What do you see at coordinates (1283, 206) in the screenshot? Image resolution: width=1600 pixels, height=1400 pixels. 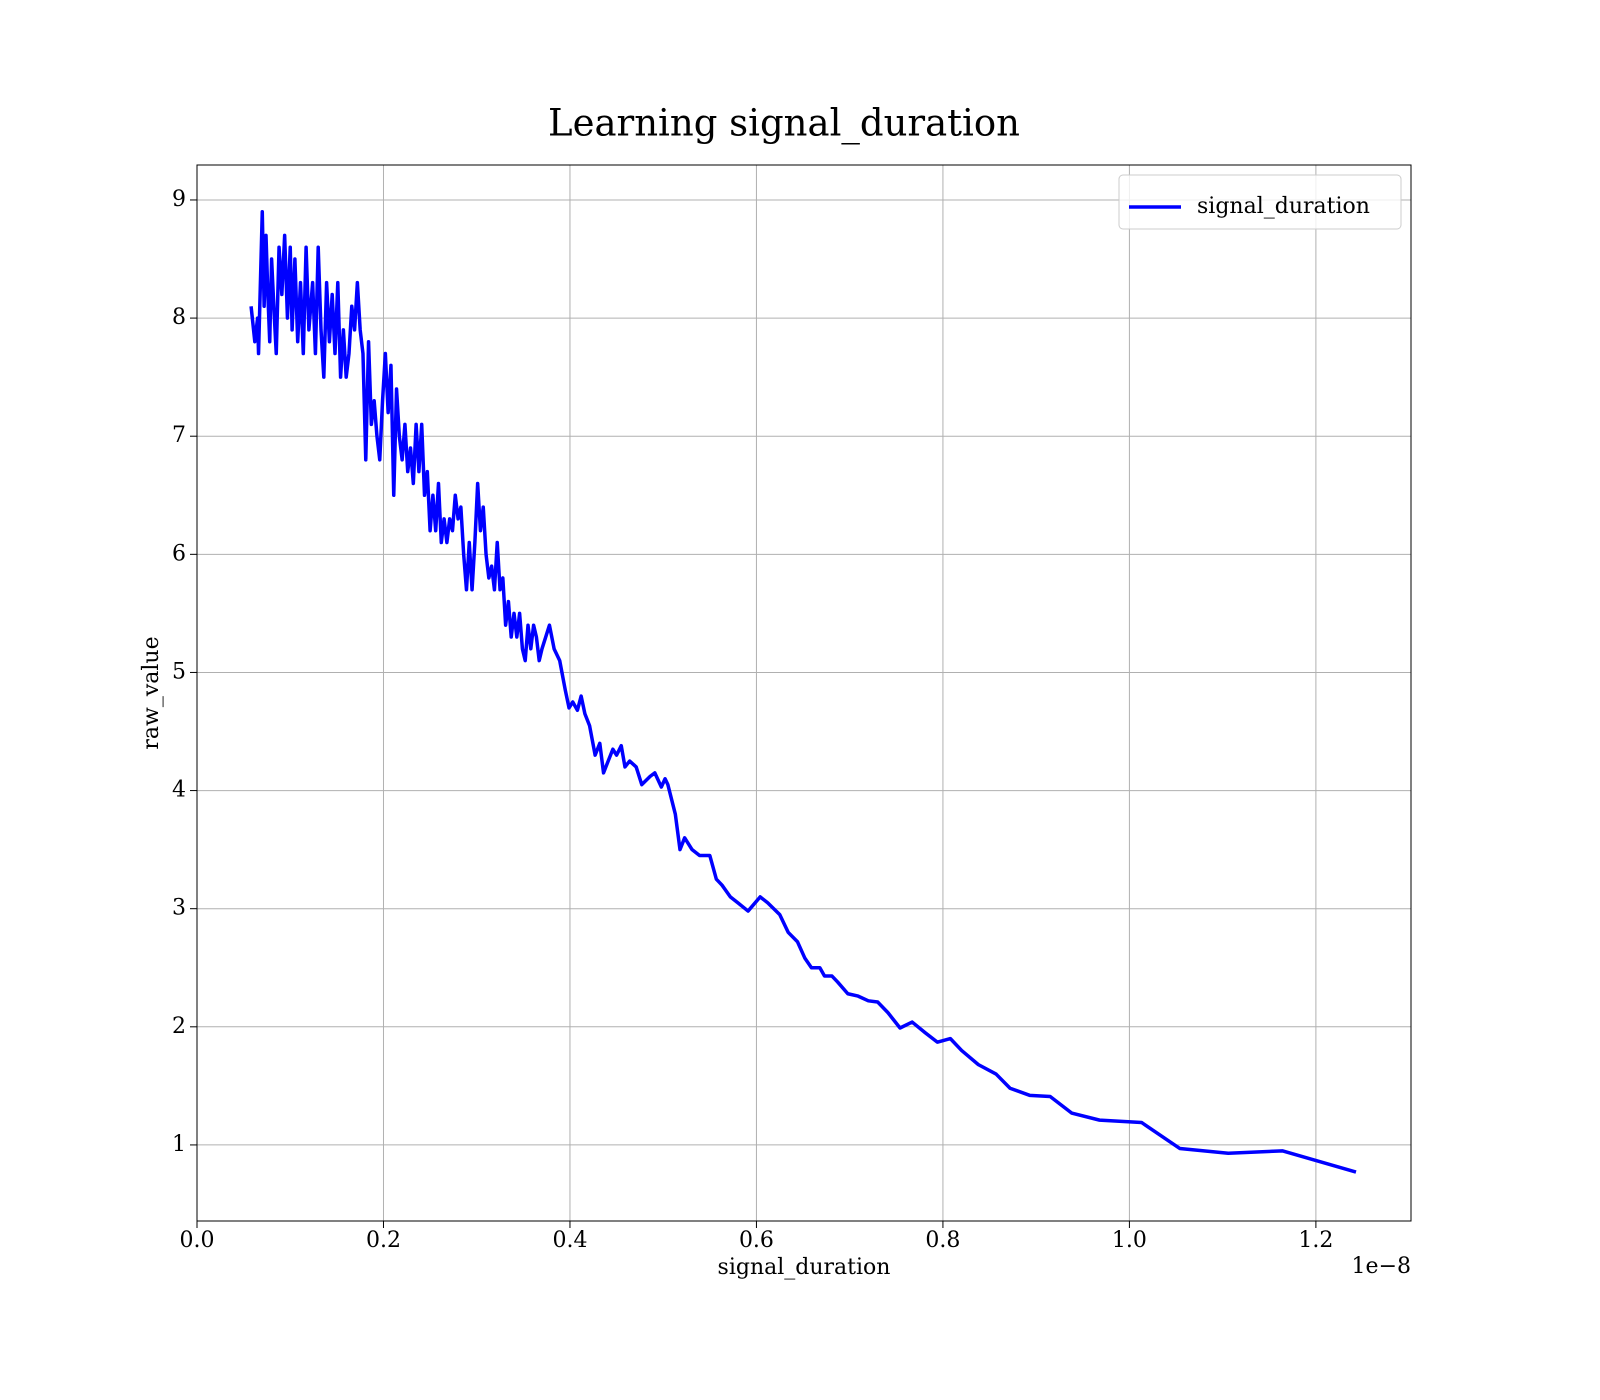 I see `legend-label: signal_duration` at bounding box center [1283, 206].